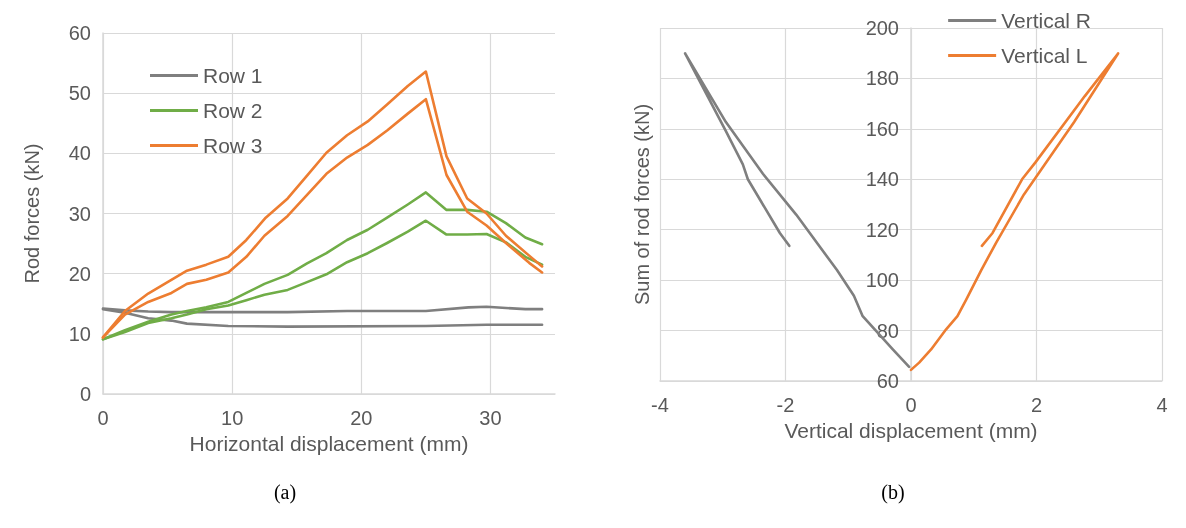 The width and height of the screenshot is (1186, 528). What do you see at coordinates (893, 492) in the screenshot?
I see `text: (b)` at bounding box center [893, 492].